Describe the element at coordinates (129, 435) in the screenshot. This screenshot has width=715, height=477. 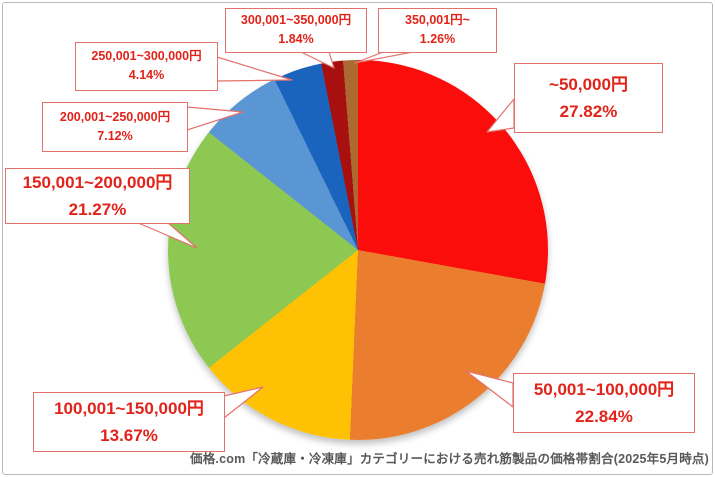
I see `callout-percent: 13.67%` at that location.